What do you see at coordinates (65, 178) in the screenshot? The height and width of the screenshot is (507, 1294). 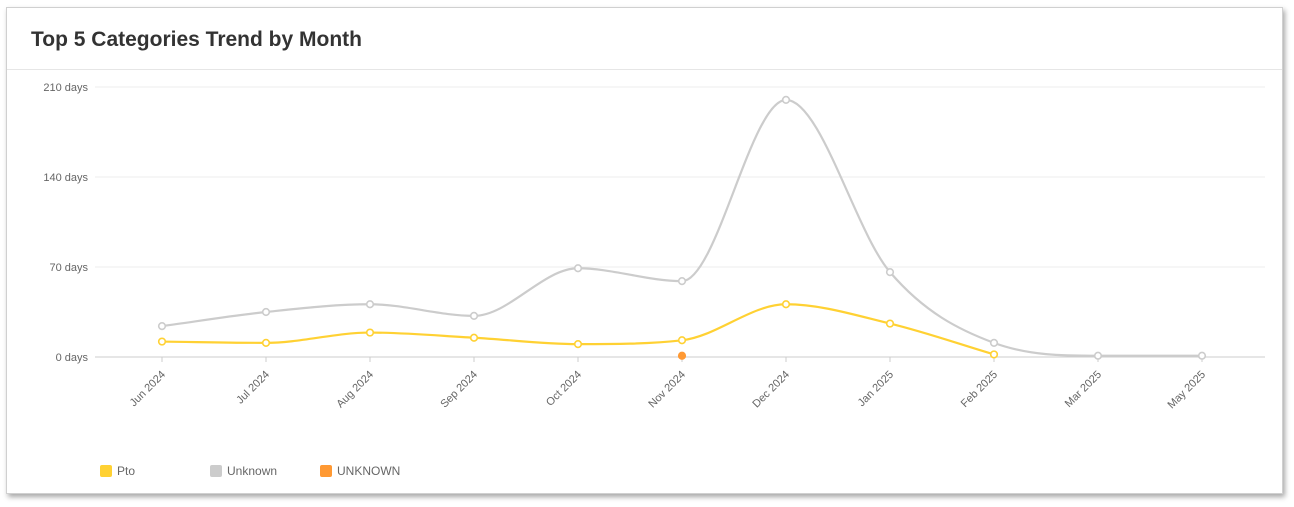 I see `y-tick-label: 140 days` at bounding box center [65, 178].